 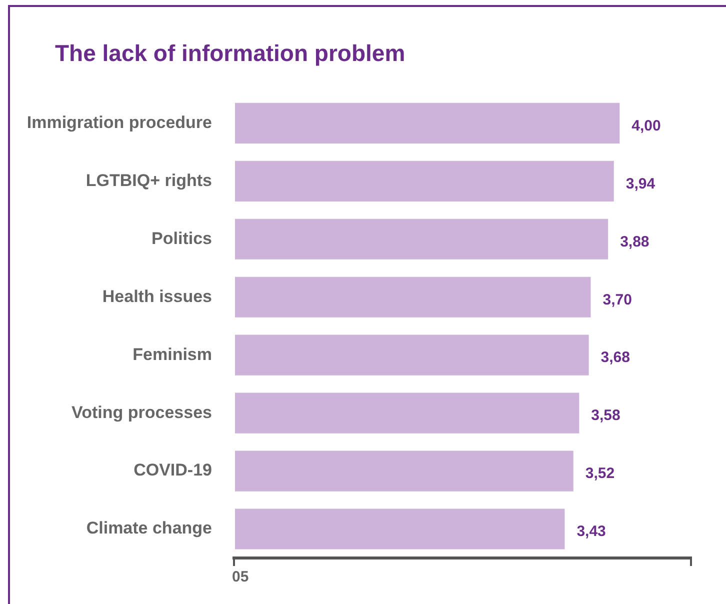 What do you see at coordinates (230, 53) in the screenshot?
I see `chart-title: The lack of information problem` at bounding box center [230, 53].